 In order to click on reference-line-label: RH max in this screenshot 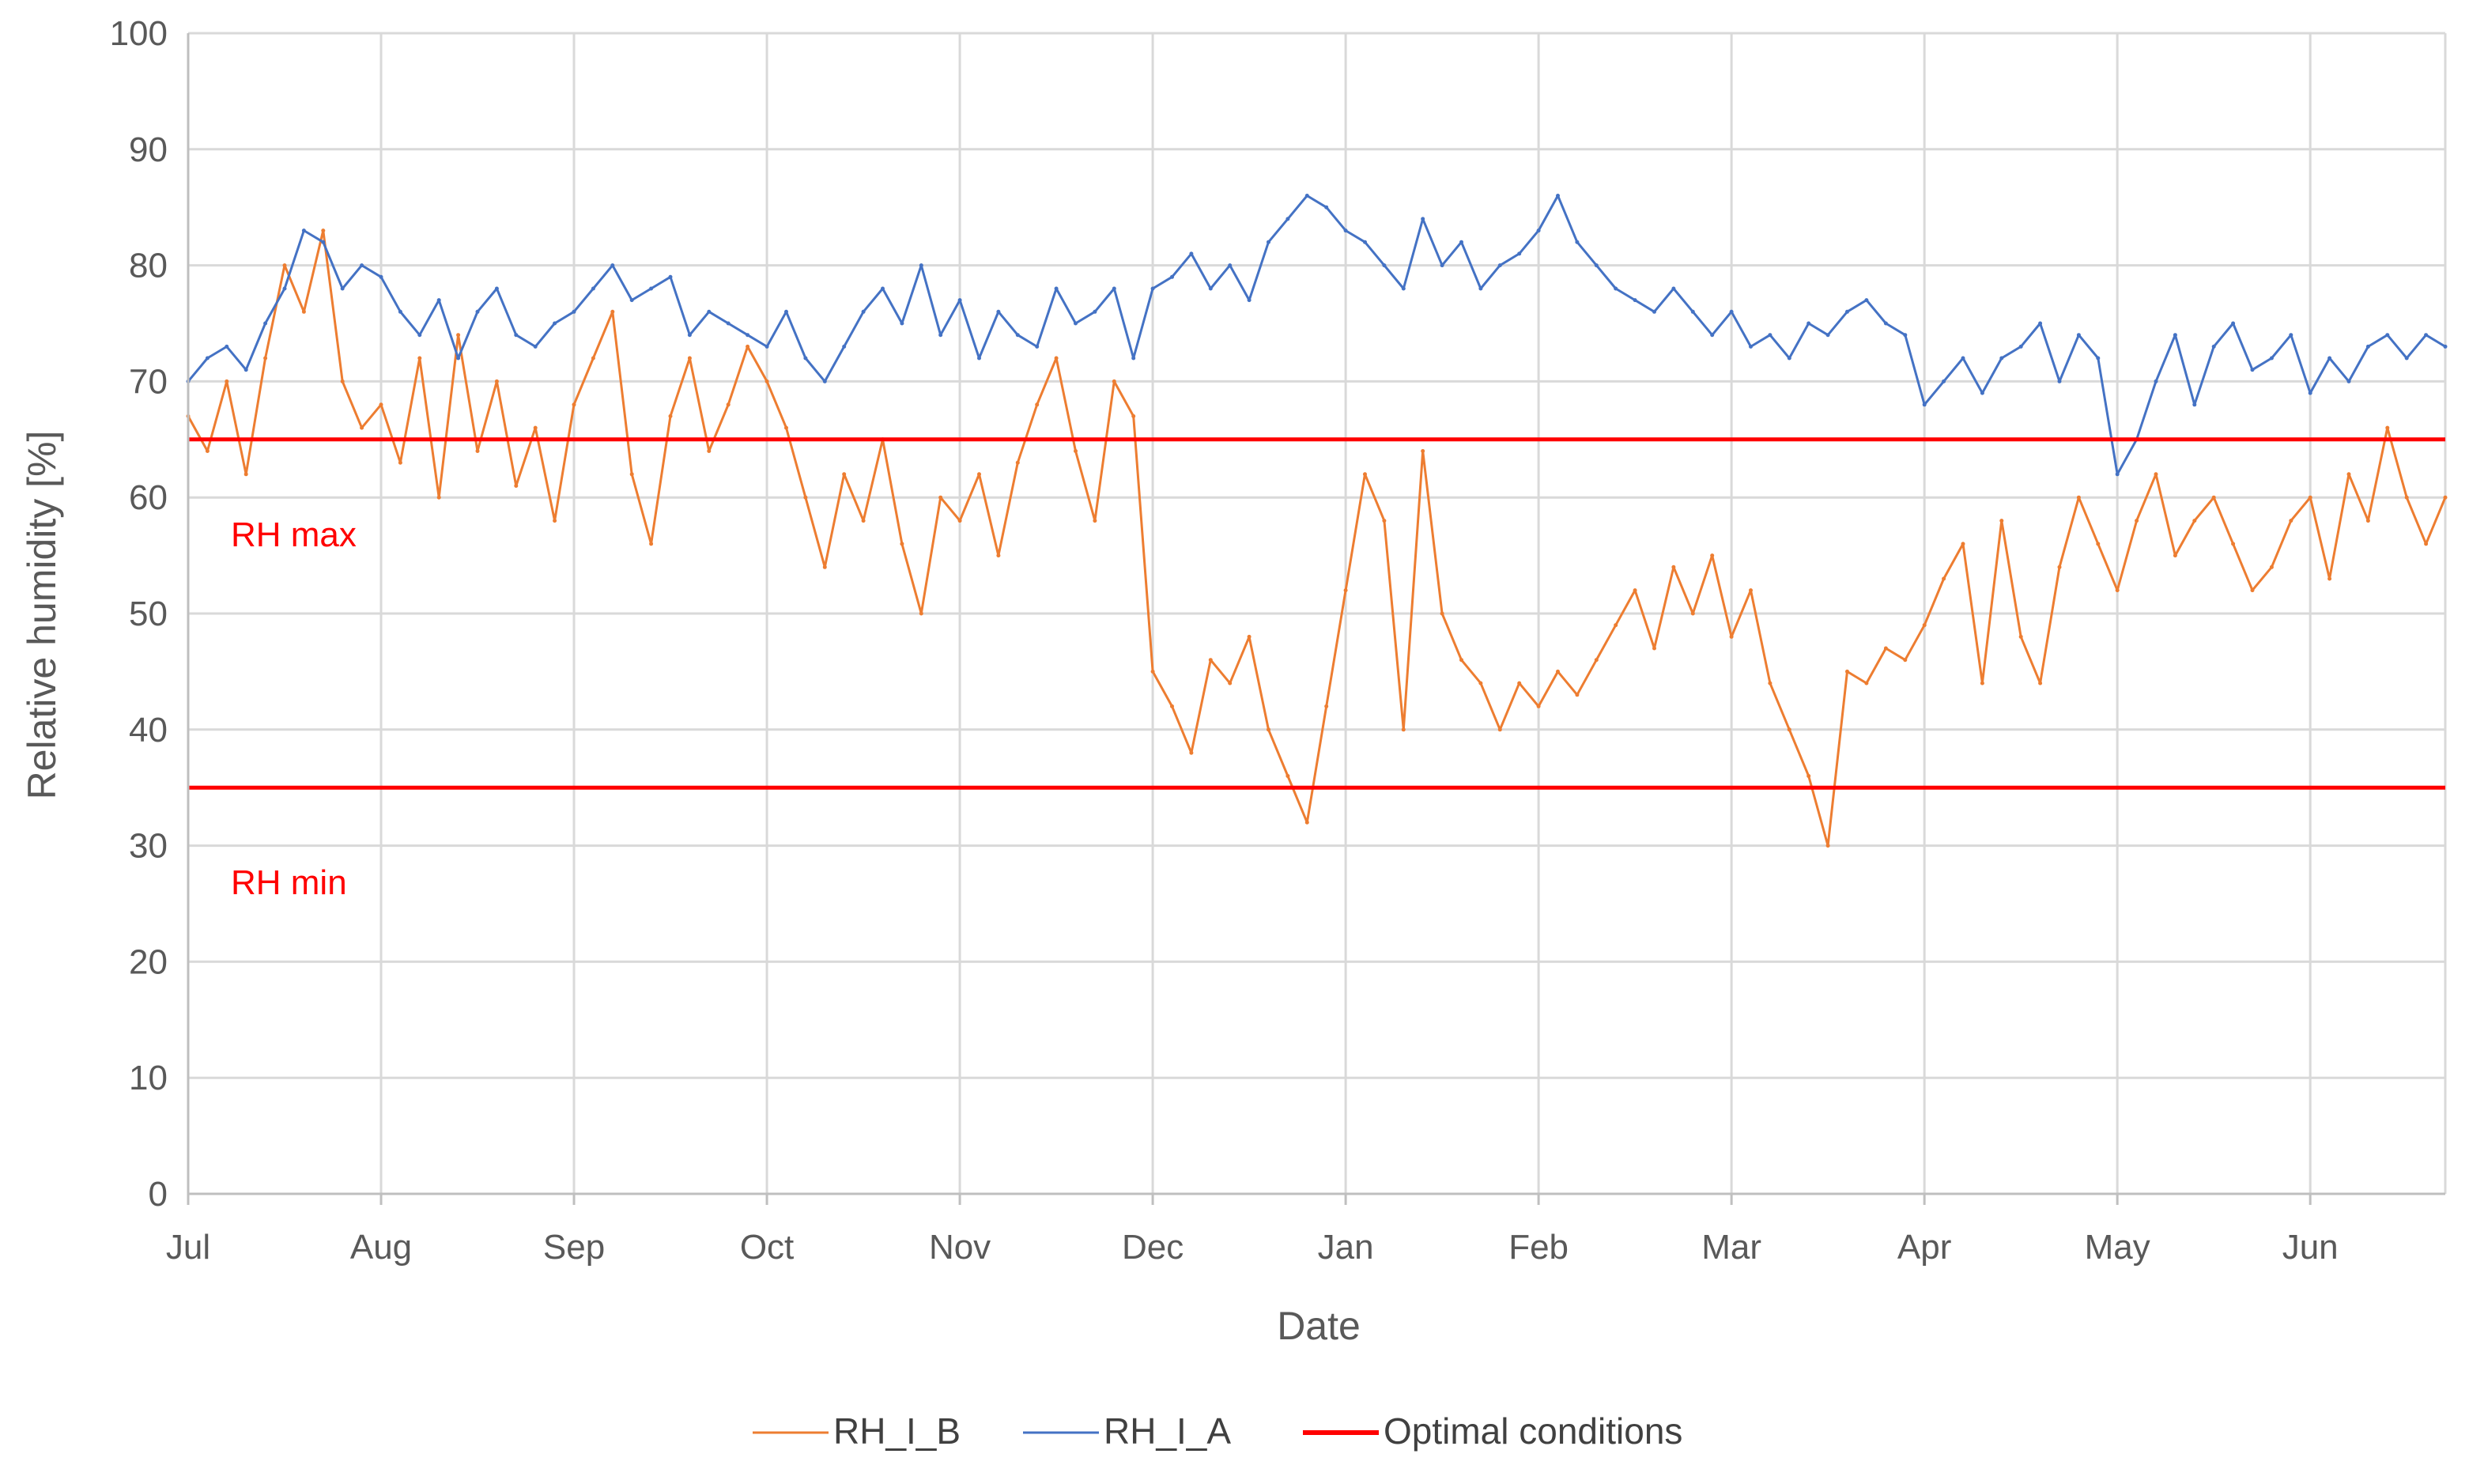, I will do `click(294, 534)`.